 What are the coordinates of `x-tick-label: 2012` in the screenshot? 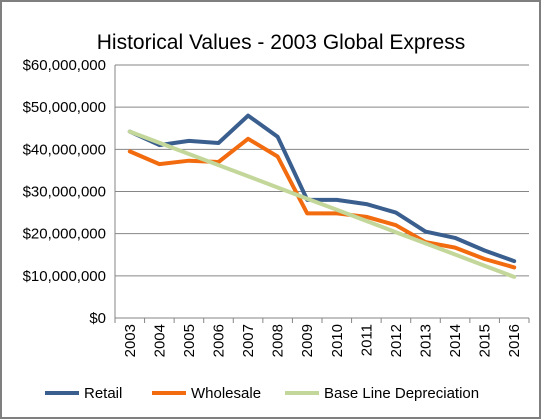 It's located at (396, 340).